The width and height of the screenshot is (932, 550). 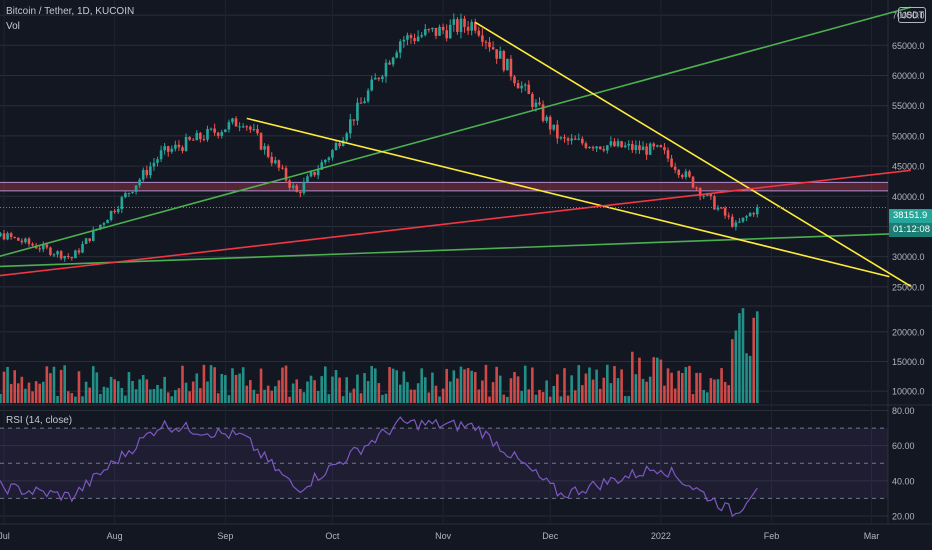 I want to click on rsi-tick-label: 40.00, so click(x=903, y=481).